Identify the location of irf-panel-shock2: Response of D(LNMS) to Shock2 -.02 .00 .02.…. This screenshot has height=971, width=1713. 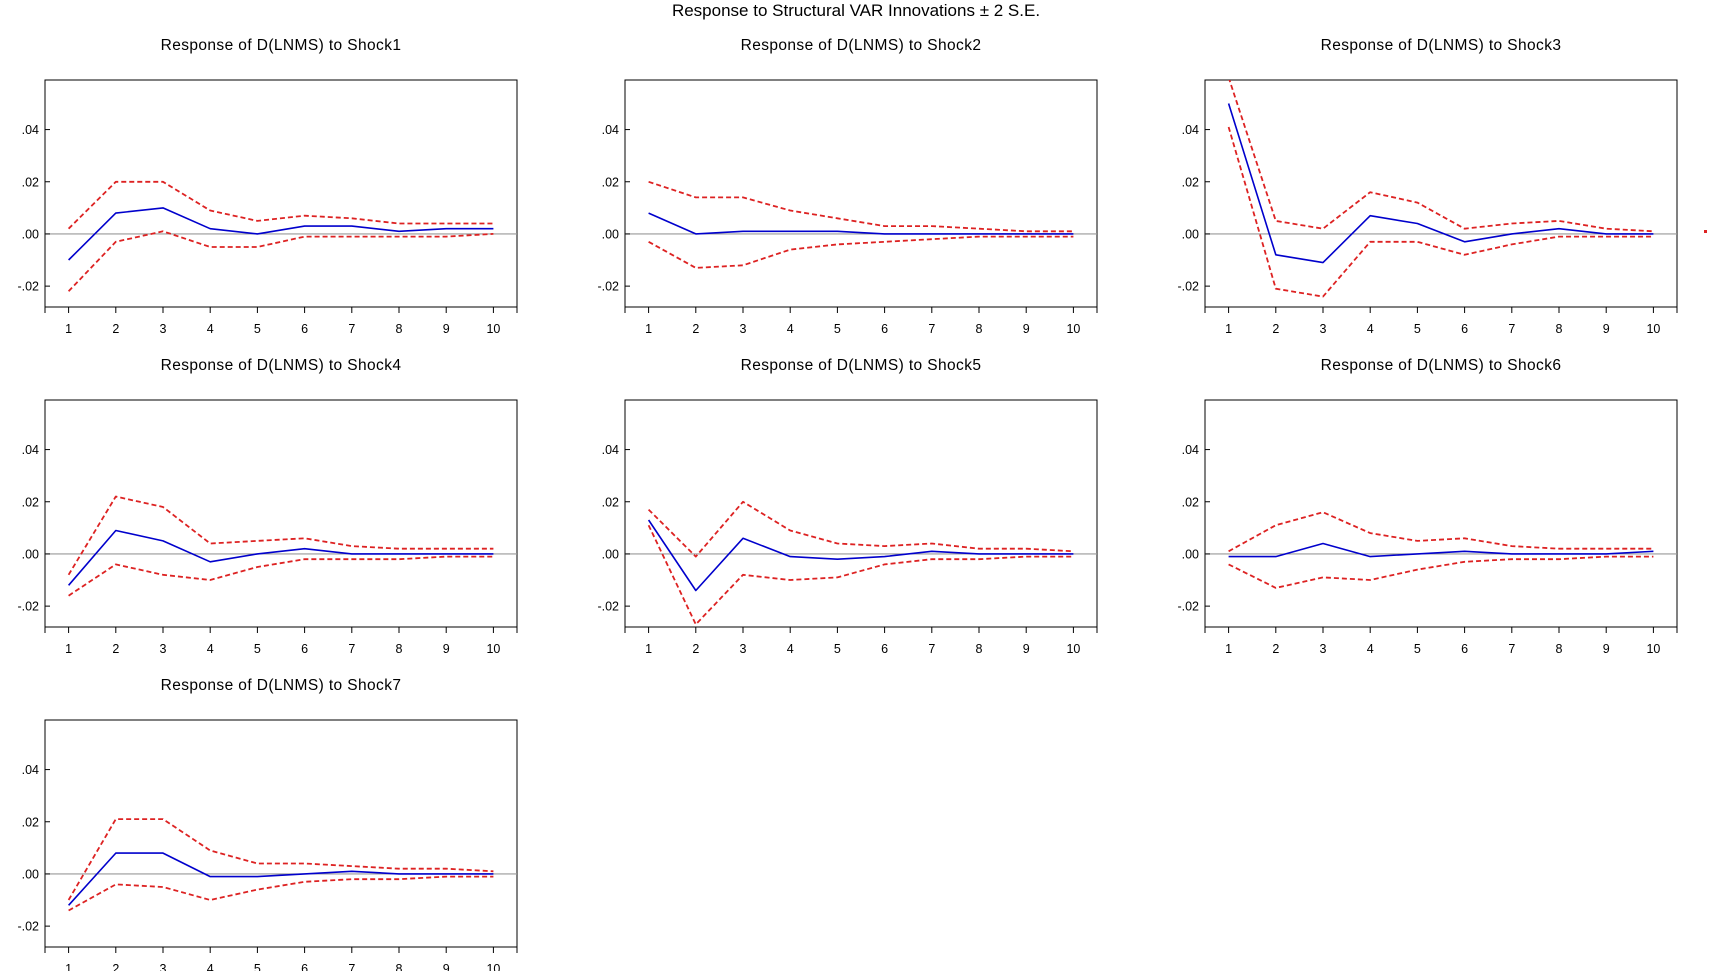
(847, 186).